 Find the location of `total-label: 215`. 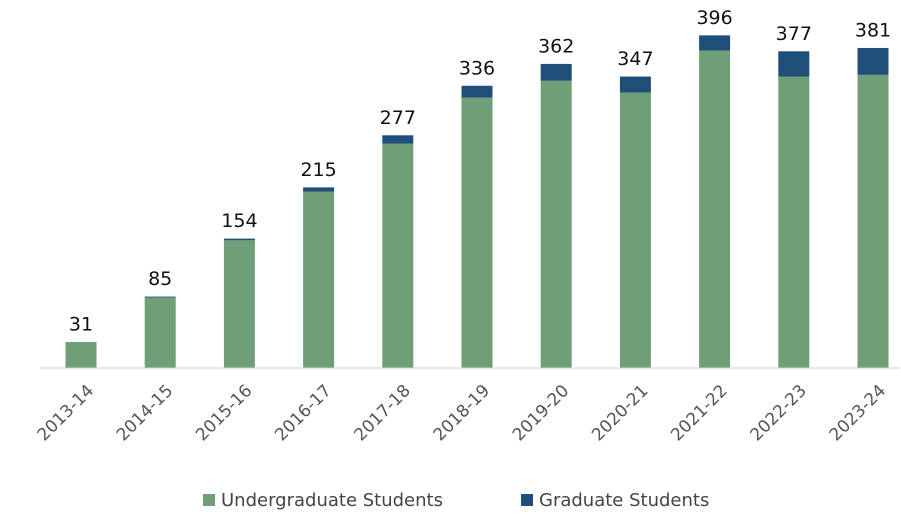

total-label: 215 is located at coordinates (318, 170).